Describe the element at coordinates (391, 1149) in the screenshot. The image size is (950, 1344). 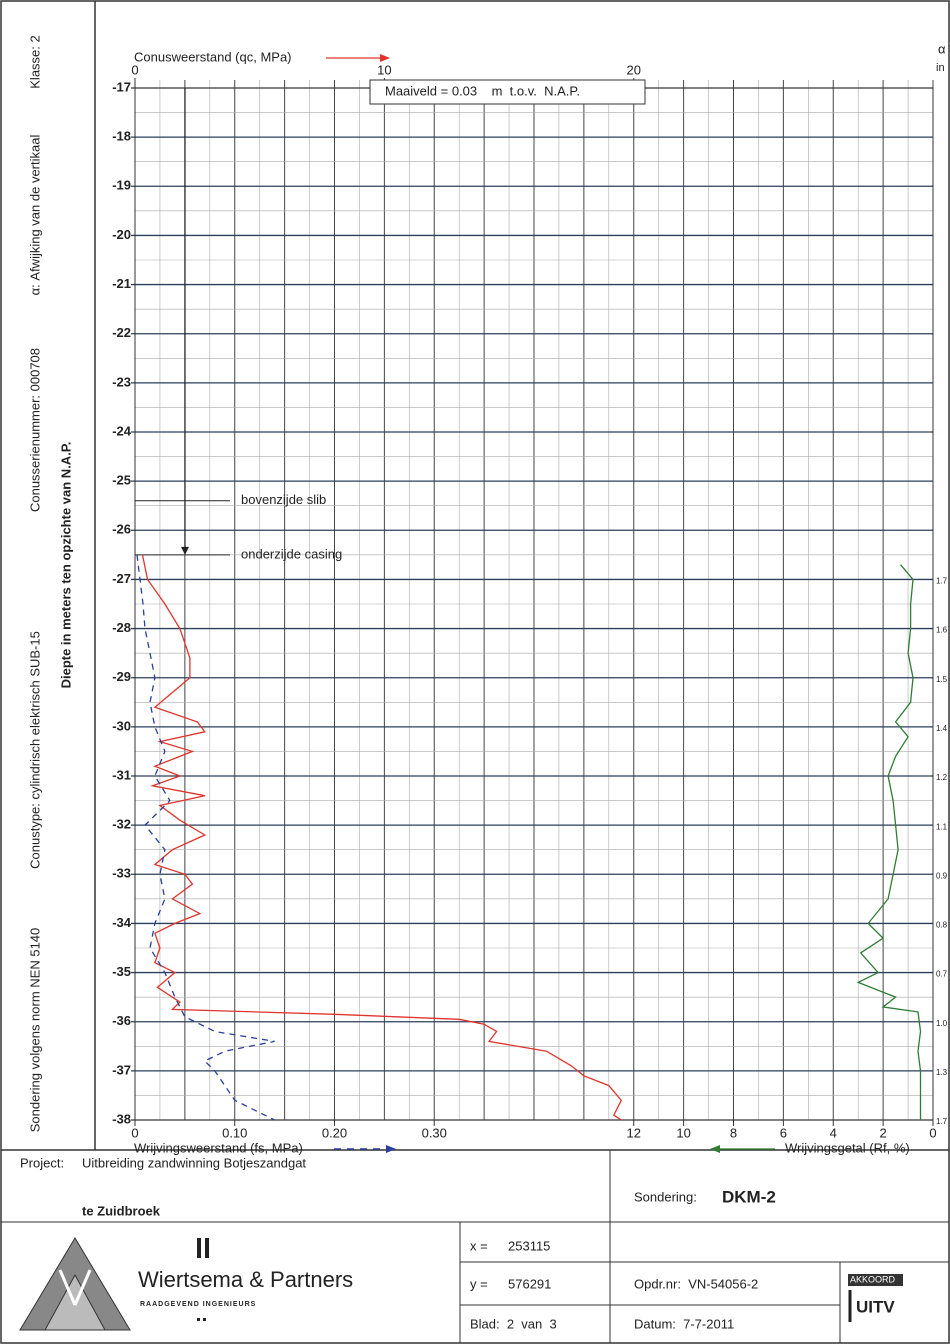
I see `fs-arrow-head` at that location.